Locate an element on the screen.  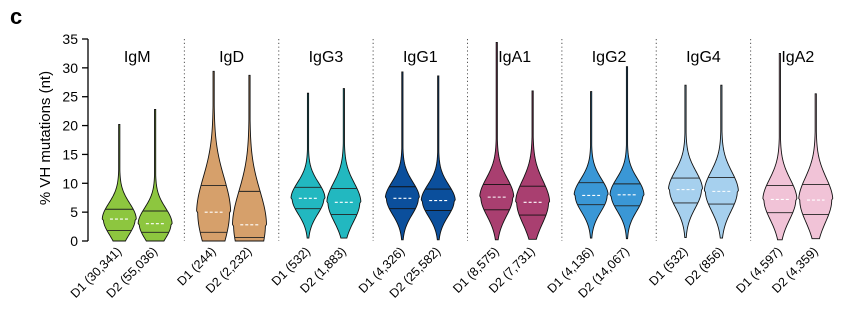
y-axis-label: % VH mutations (nt) is located at coordinates (45, 138).